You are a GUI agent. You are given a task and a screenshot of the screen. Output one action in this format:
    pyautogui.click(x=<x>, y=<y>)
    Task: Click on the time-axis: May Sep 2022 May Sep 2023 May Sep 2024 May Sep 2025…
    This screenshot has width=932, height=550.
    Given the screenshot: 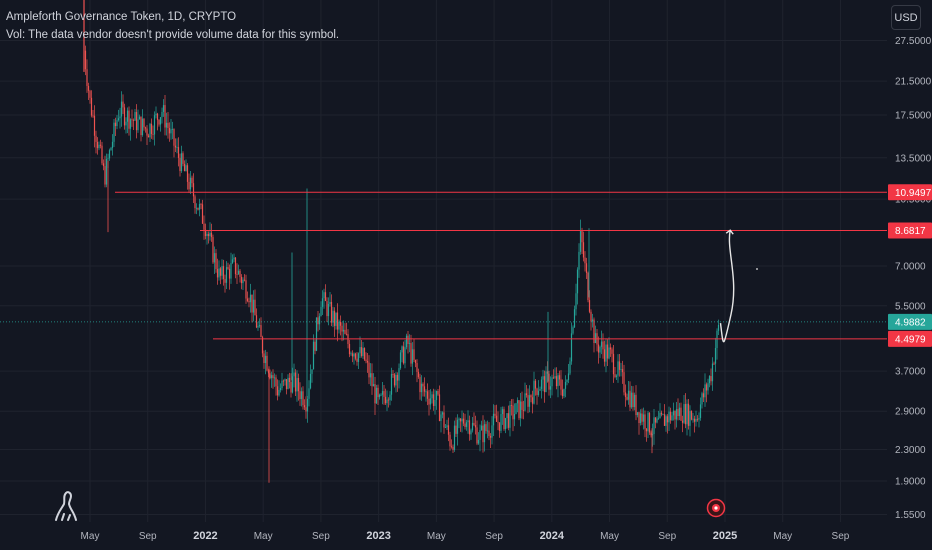 What is the action you would take?
    pyautogui.click(x=444, y=536)
    